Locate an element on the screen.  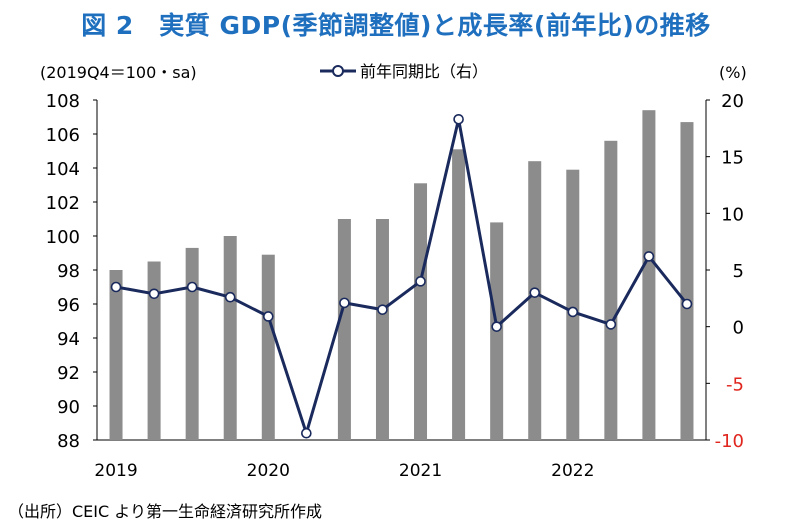
legend: 前年同期比（右） is located at coordinates (404, 71).